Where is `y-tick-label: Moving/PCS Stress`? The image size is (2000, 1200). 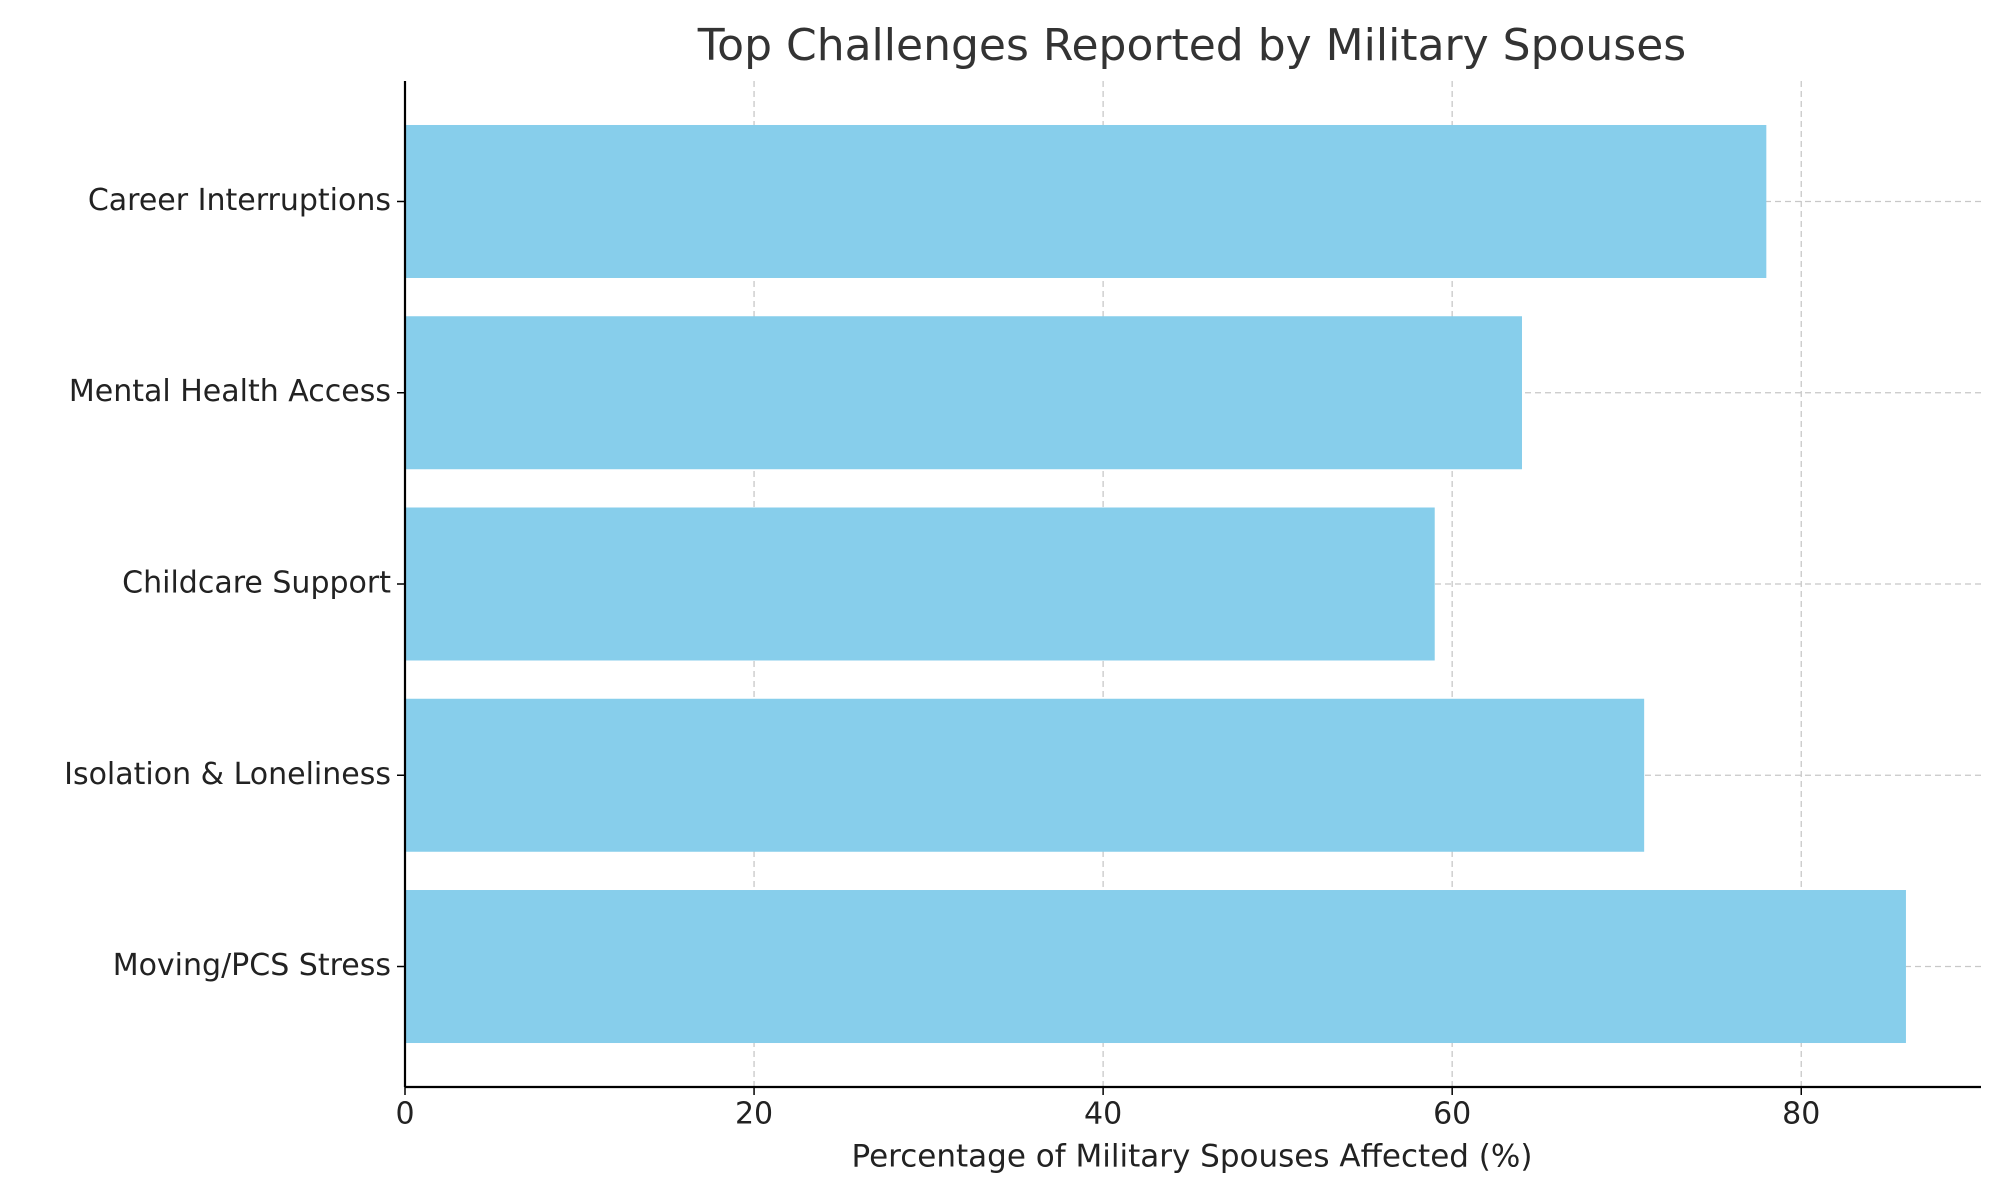
y-tick-label: Moving/PCS Stress is located at coordinates (252, 965).